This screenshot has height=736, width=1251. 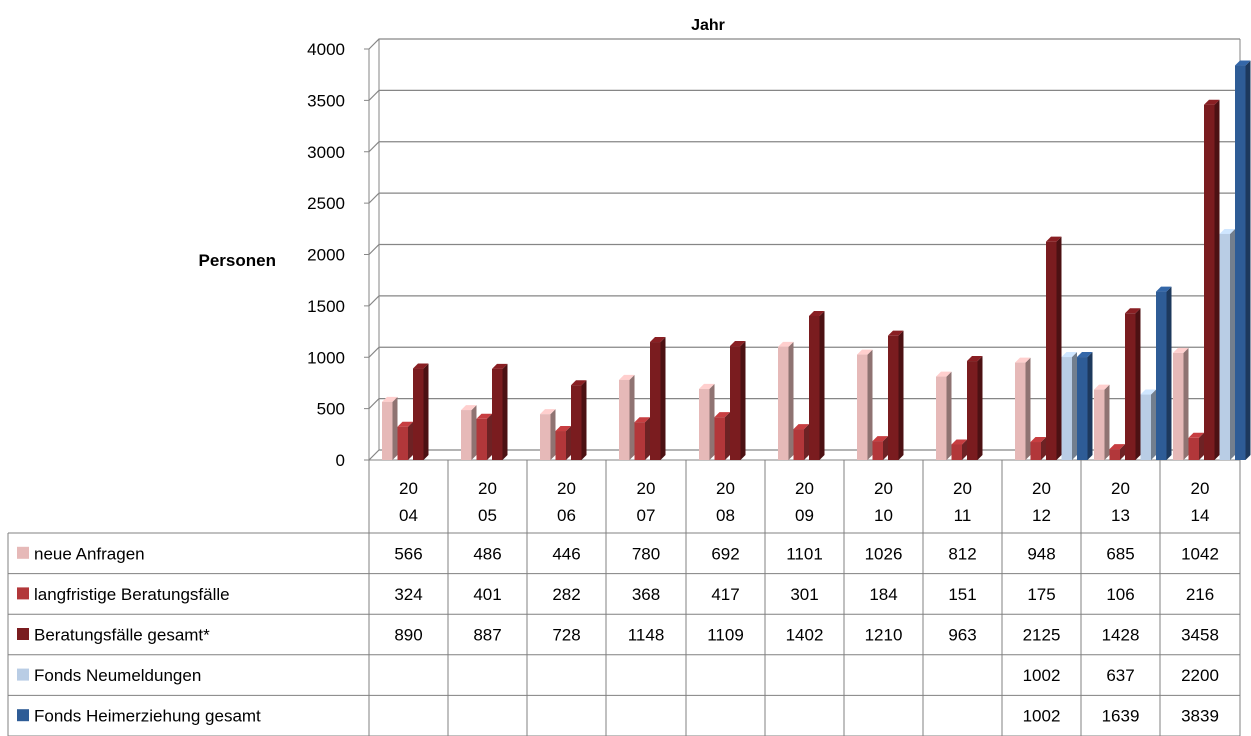 I want to click on y-tick-label: 3500, so click(x=326, y=100).